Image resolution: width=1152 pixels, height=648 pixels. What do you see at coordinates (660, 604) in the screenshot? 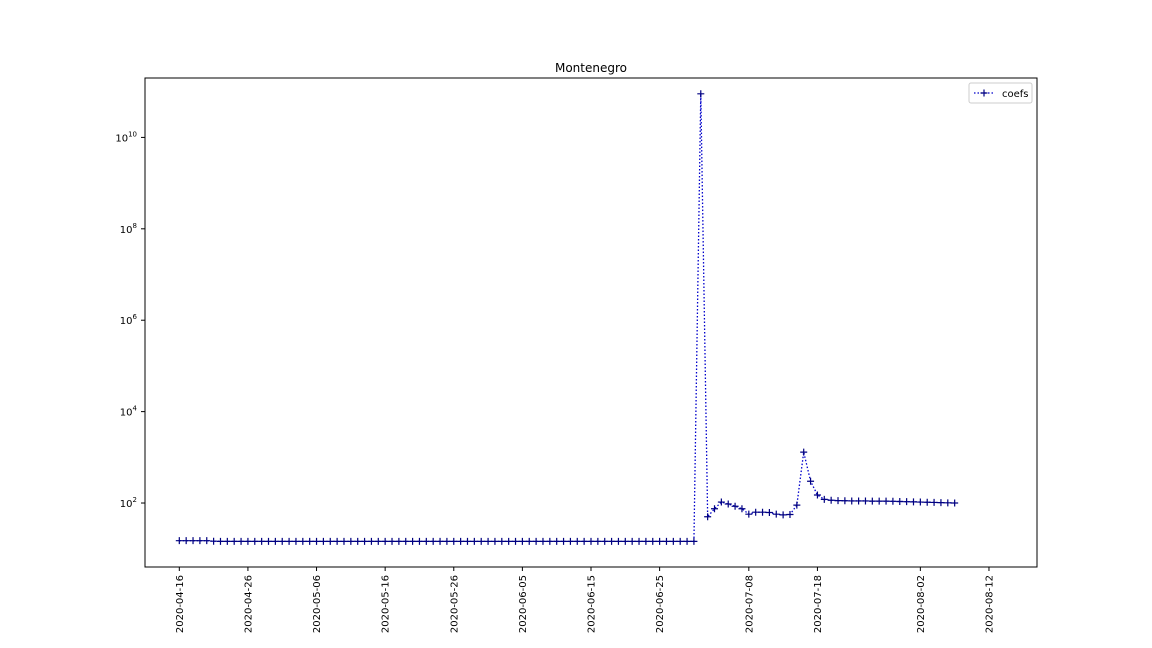
I see `x-tick-label: 2020-06-25` at bounding box center [660, 604].